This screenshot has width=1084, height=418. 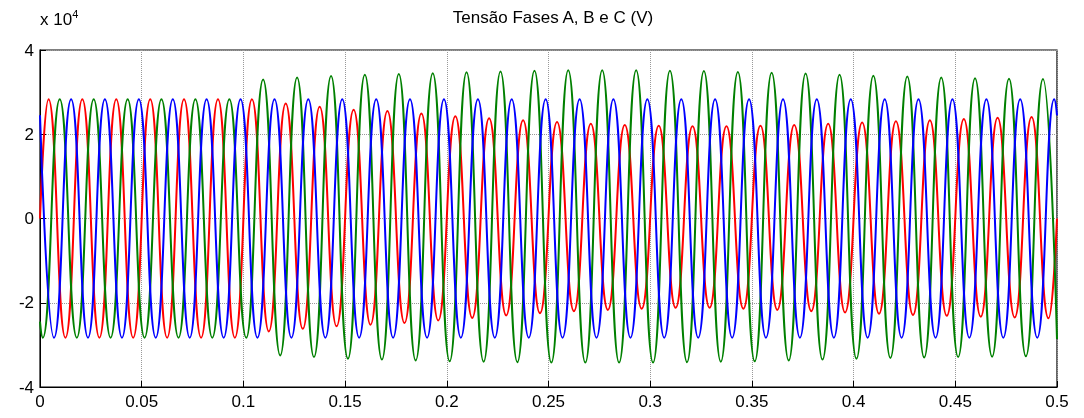 I want to click on x-tick-label: 0.1, so click(x=243, y=401).